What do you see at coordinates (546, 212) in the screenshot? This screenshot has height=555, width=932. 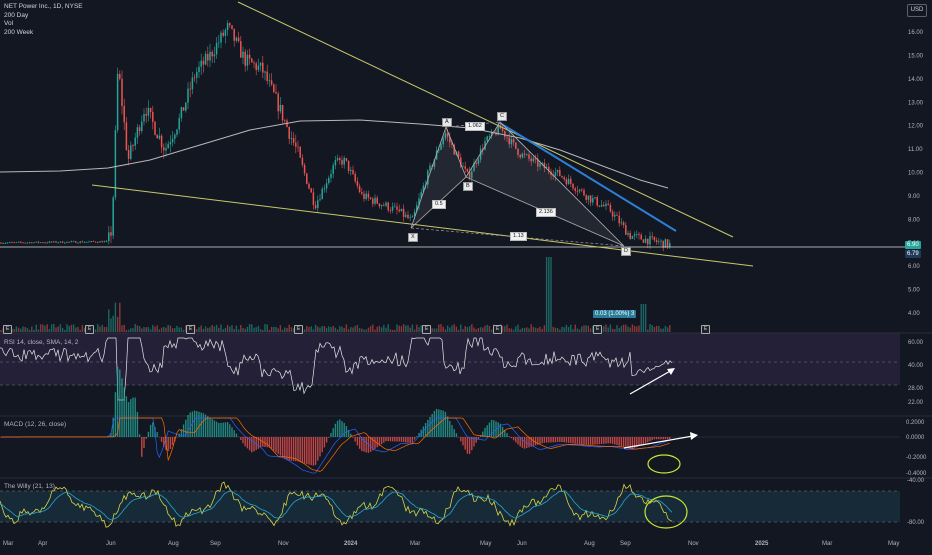 I see `ratio-bcd: 2.136` at bounding box center [546, 212].